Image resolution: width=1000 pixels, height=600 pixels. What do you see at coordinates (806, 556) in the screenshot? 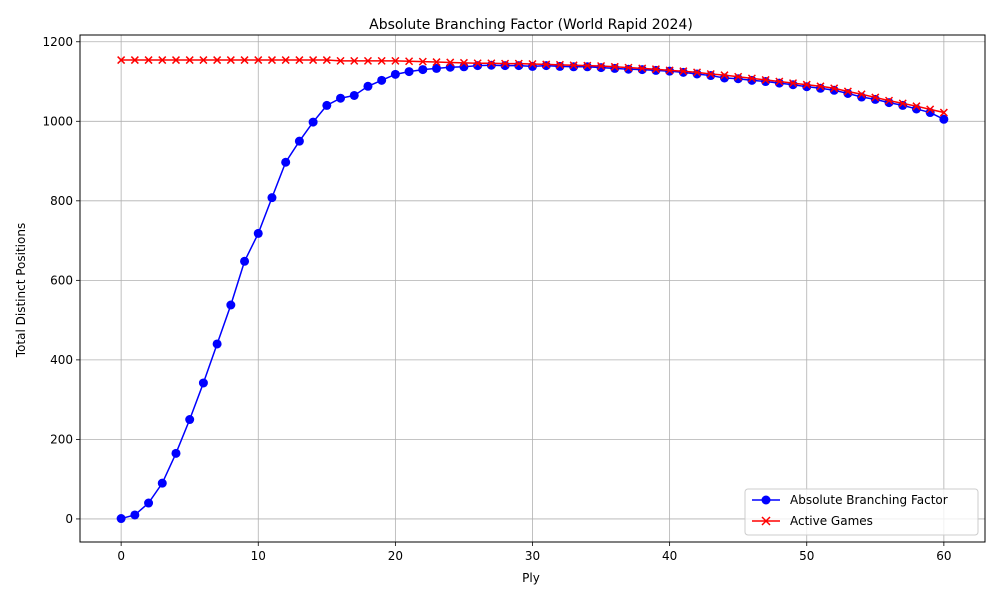
I see `x-tick-label: 50` at bounding box center [806, 556].